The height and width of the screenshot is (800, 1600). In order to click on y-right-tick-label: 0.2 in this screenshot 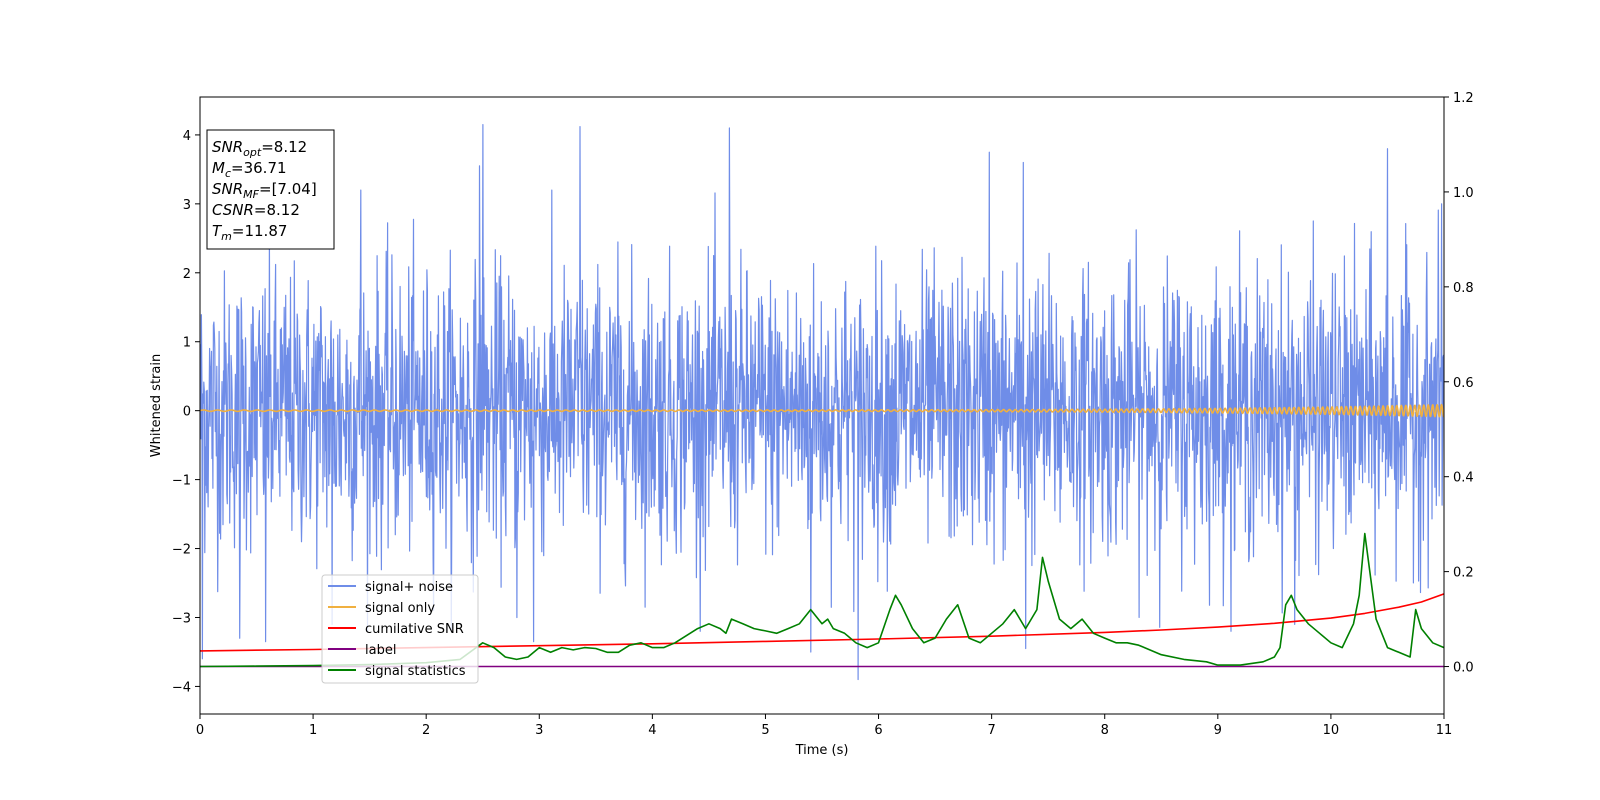, I will do `click(1463, 573)`.